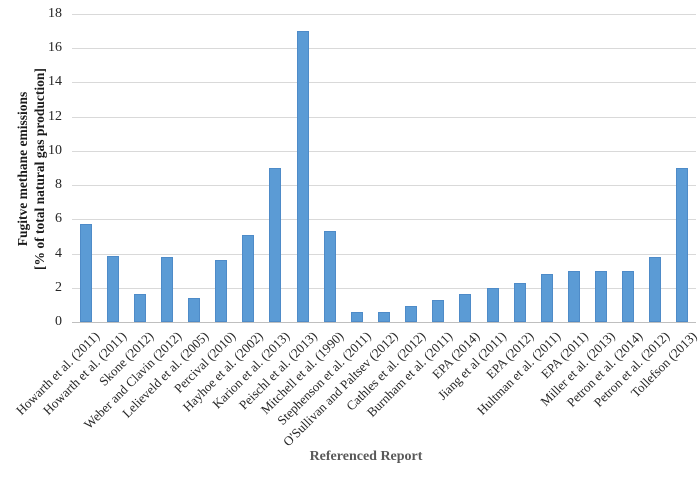 Image resolution: width=700 pixels, height=483 pixels. I want to click on y-tick-label: 4, so click(58, 253).